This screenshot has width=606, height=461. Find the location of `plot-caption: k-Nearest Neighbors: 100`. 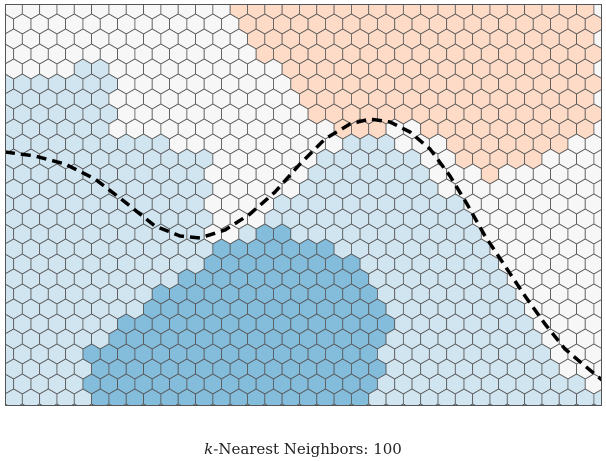

plot-caption: k-Nearest Neighbors: 100 is located at coordinates (303, 449).